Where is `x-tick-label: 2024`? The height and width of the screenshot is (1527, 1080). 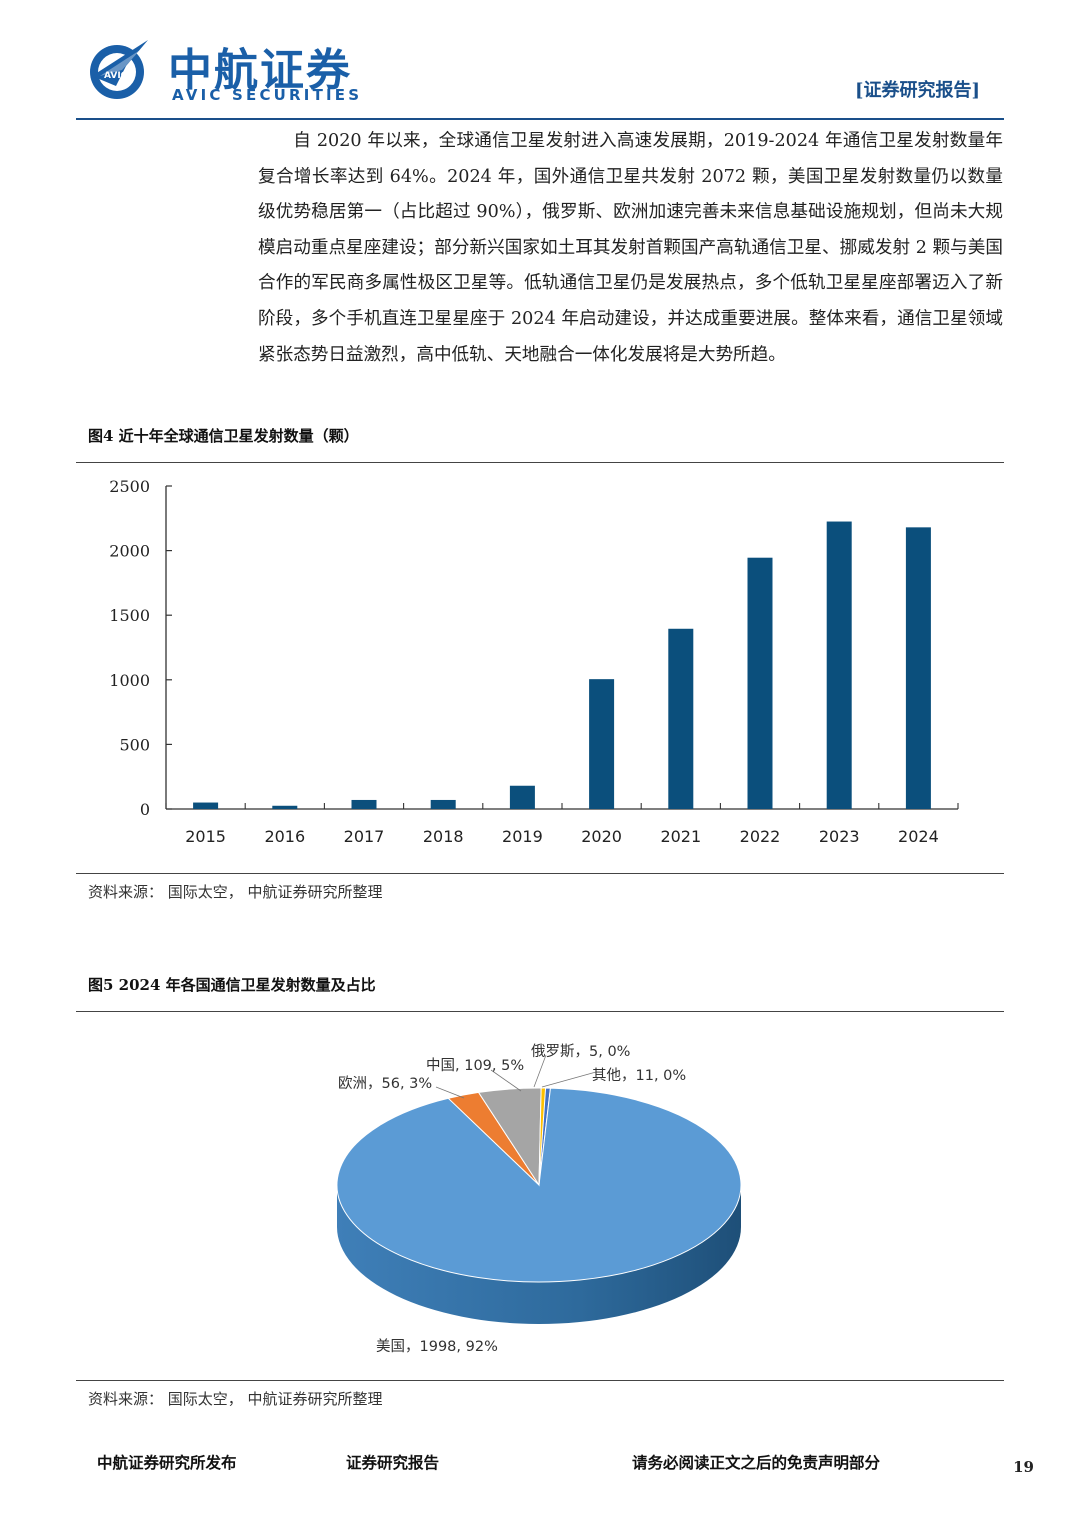
x-tick-label: 2024 is located at coordinates (918, 836).